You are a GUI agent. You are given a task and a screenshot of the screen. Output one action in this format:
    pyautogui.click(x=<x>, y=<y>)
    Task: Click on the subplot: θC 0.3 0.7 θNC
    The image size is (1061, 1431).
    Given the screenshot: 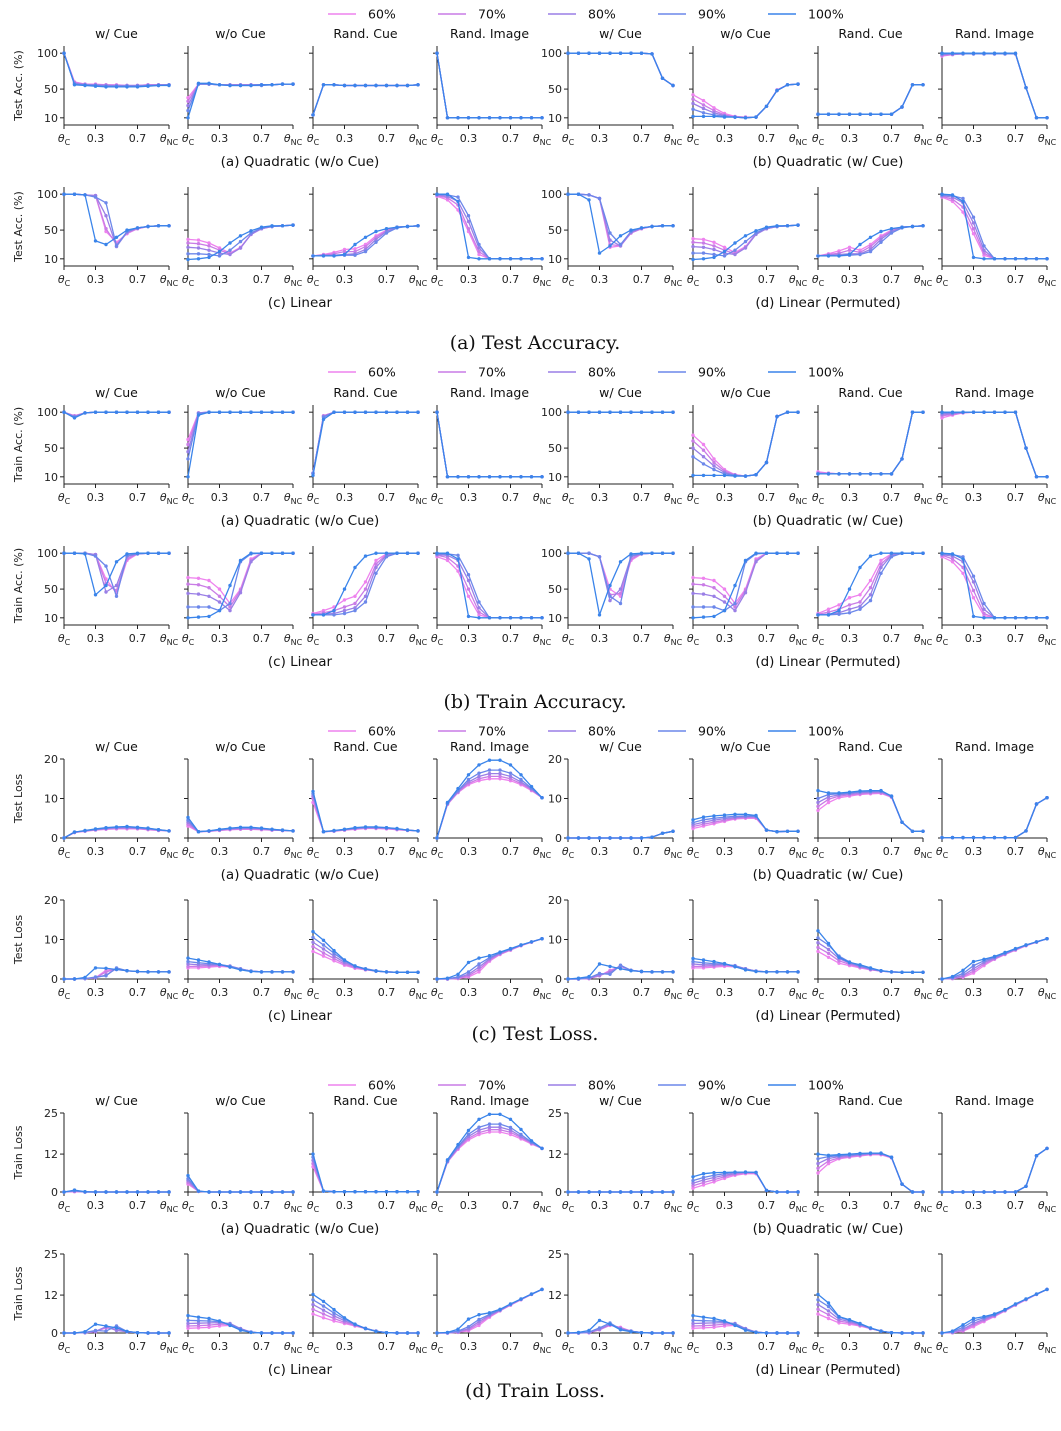 What is the action you would take?
    pyautogui.click(x=242, y=237)
    